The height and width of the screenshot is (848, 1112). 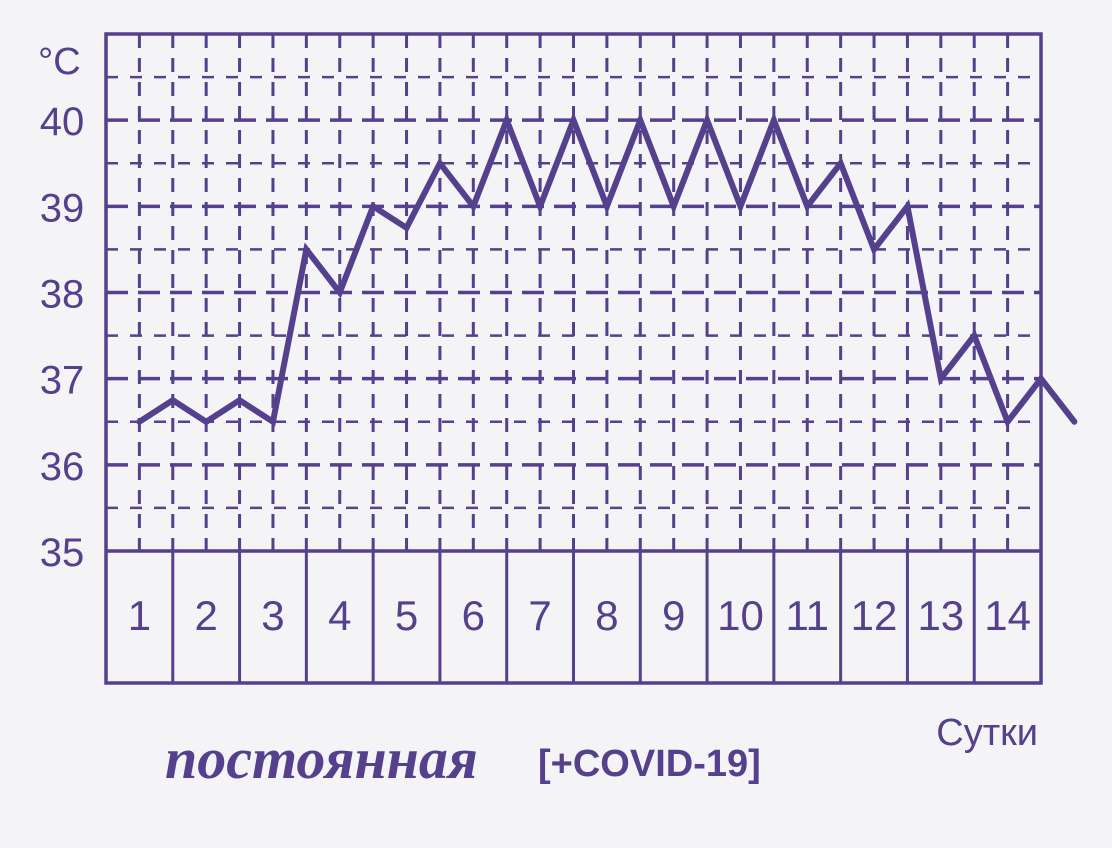 I want to click on y-tick-label: 37, so click(x=62, y=381).